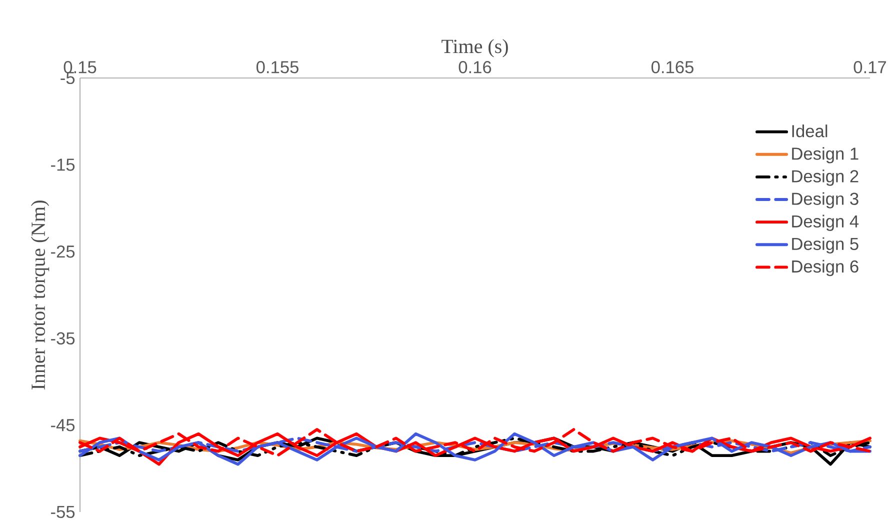 This screenshot has height=525, width=893. What do you see at coordinates (277, 67) in the screenshot?
I see `x-tick-label: 0.155` at bounding box center [277, 67].